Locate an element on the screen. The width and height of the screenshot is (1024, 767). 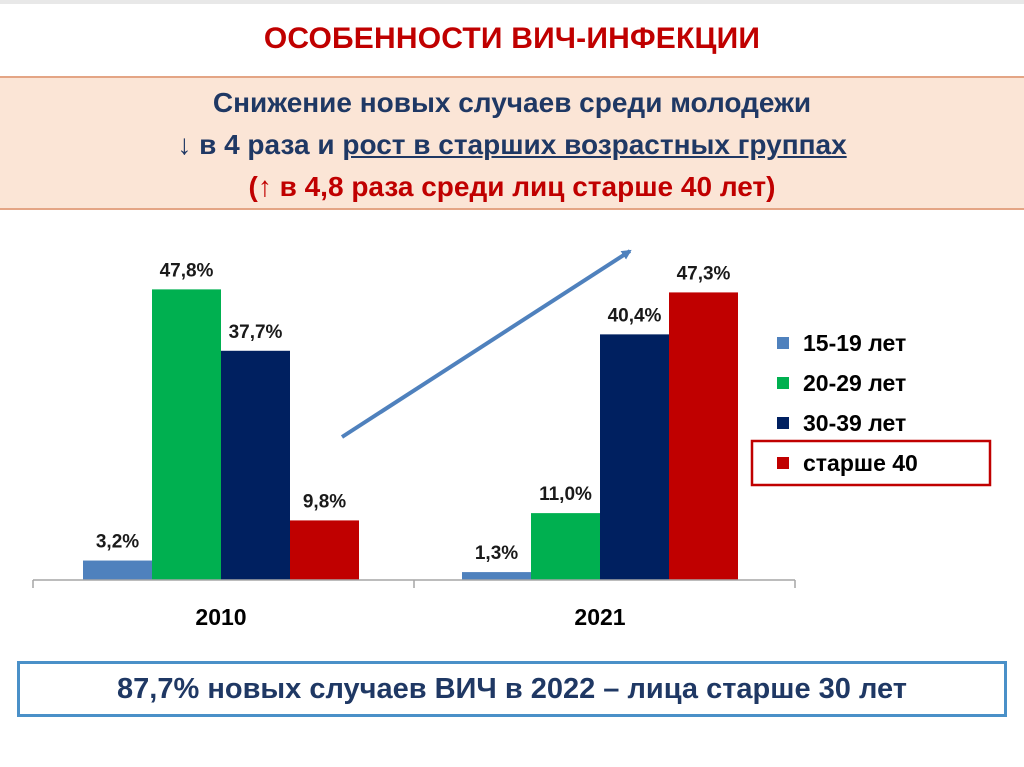
data-label: 47,8% is located at coordinates (187, 270).